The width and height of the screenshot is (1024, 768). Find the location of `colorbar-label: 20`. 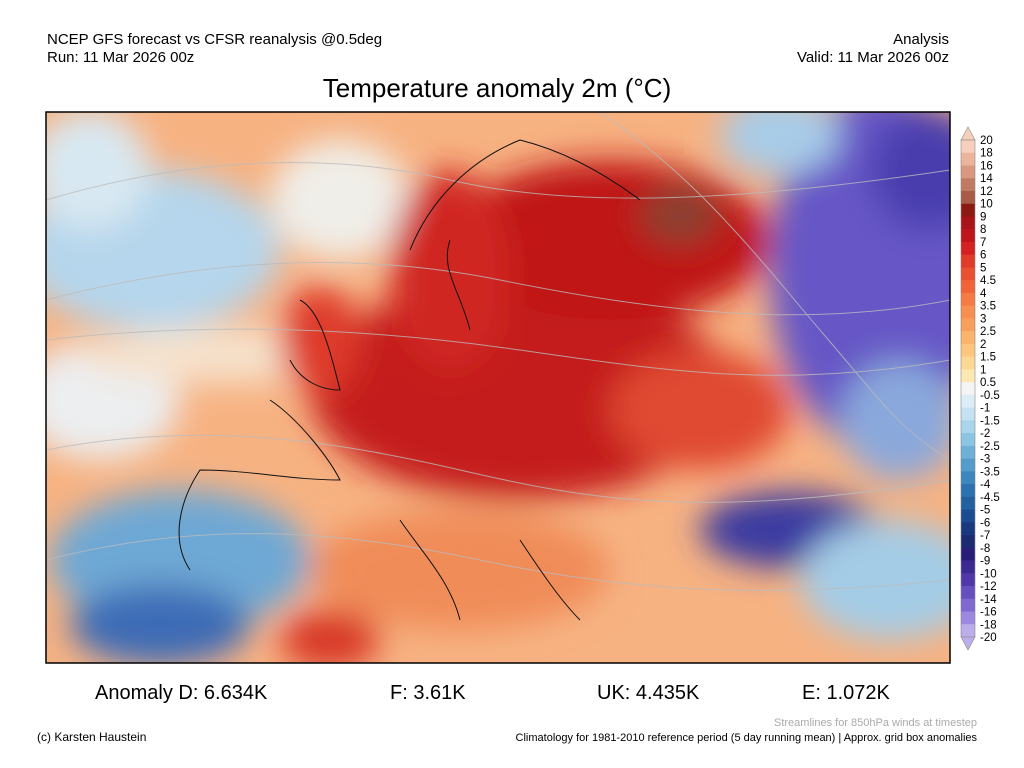

colorbar-label: 20 is located at coordinates (986, 141).